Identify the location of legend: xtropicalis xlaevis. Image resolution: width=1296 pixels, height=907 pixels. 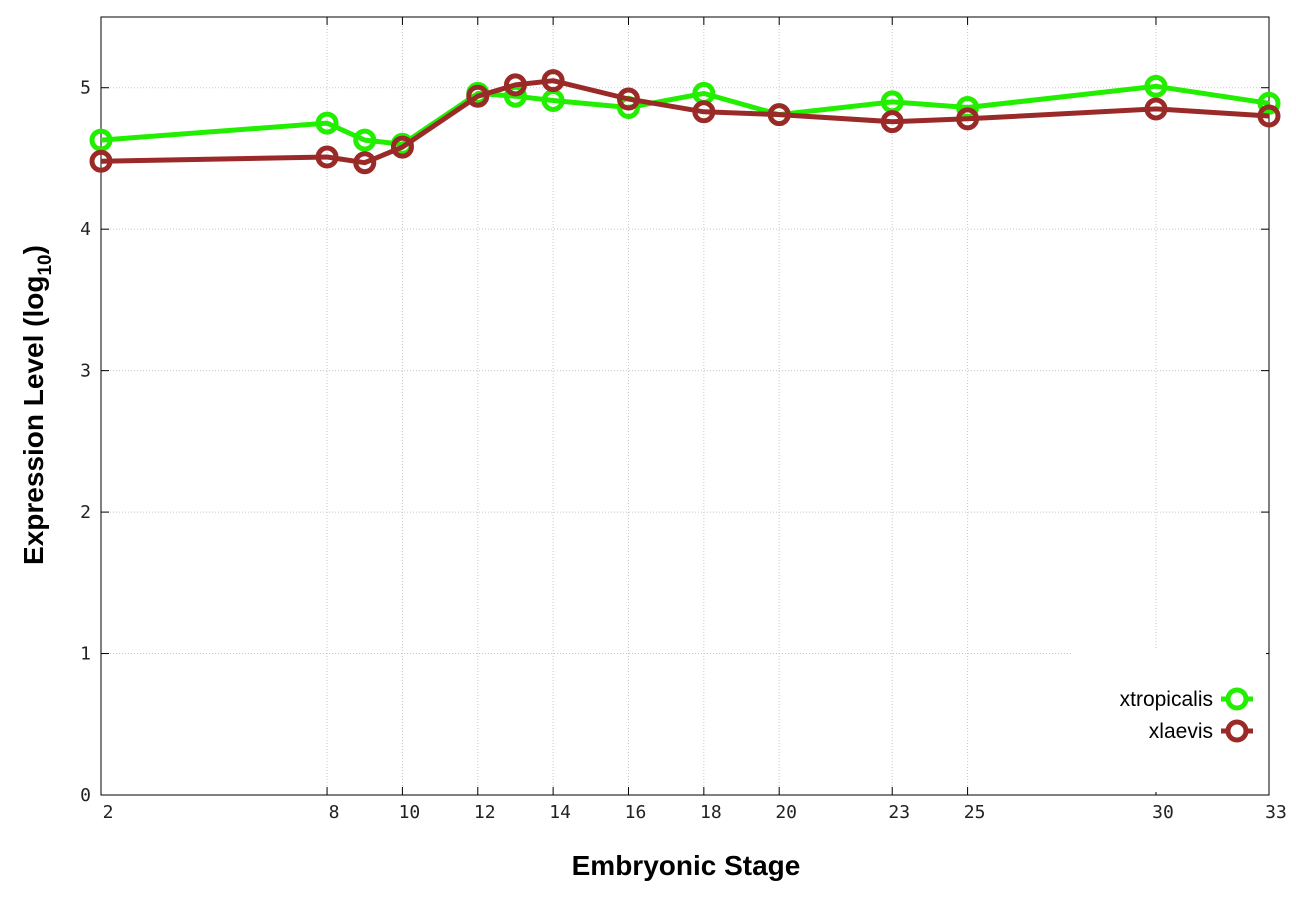
(1169, 720).